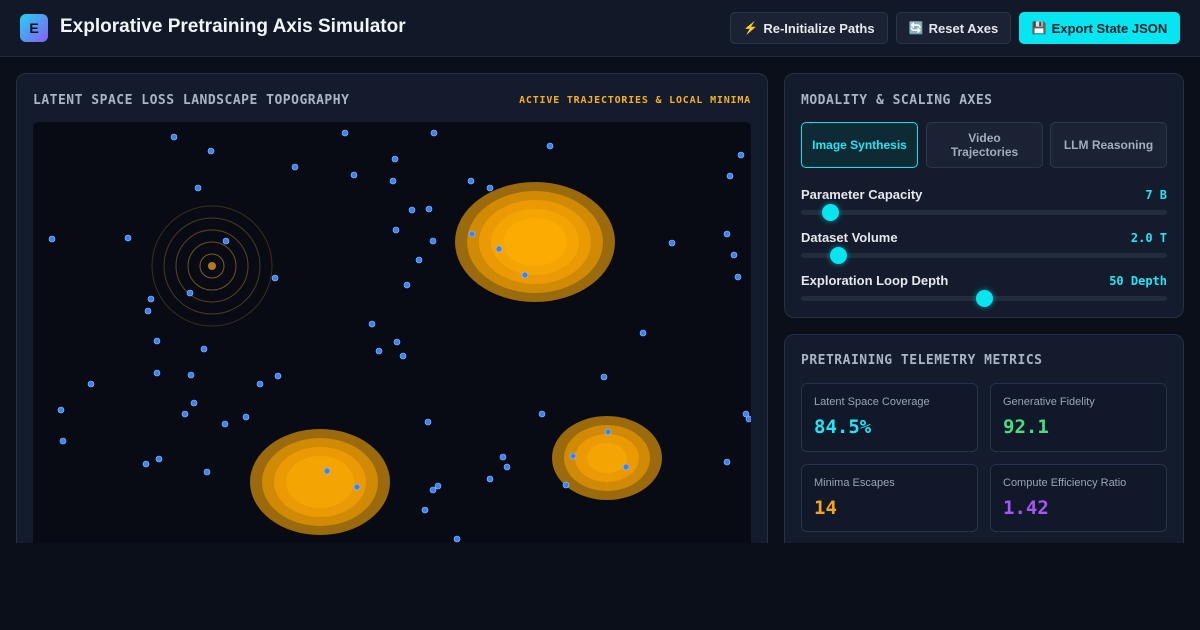  I want to click on metric-value: 1.42, so click(1026, 508).